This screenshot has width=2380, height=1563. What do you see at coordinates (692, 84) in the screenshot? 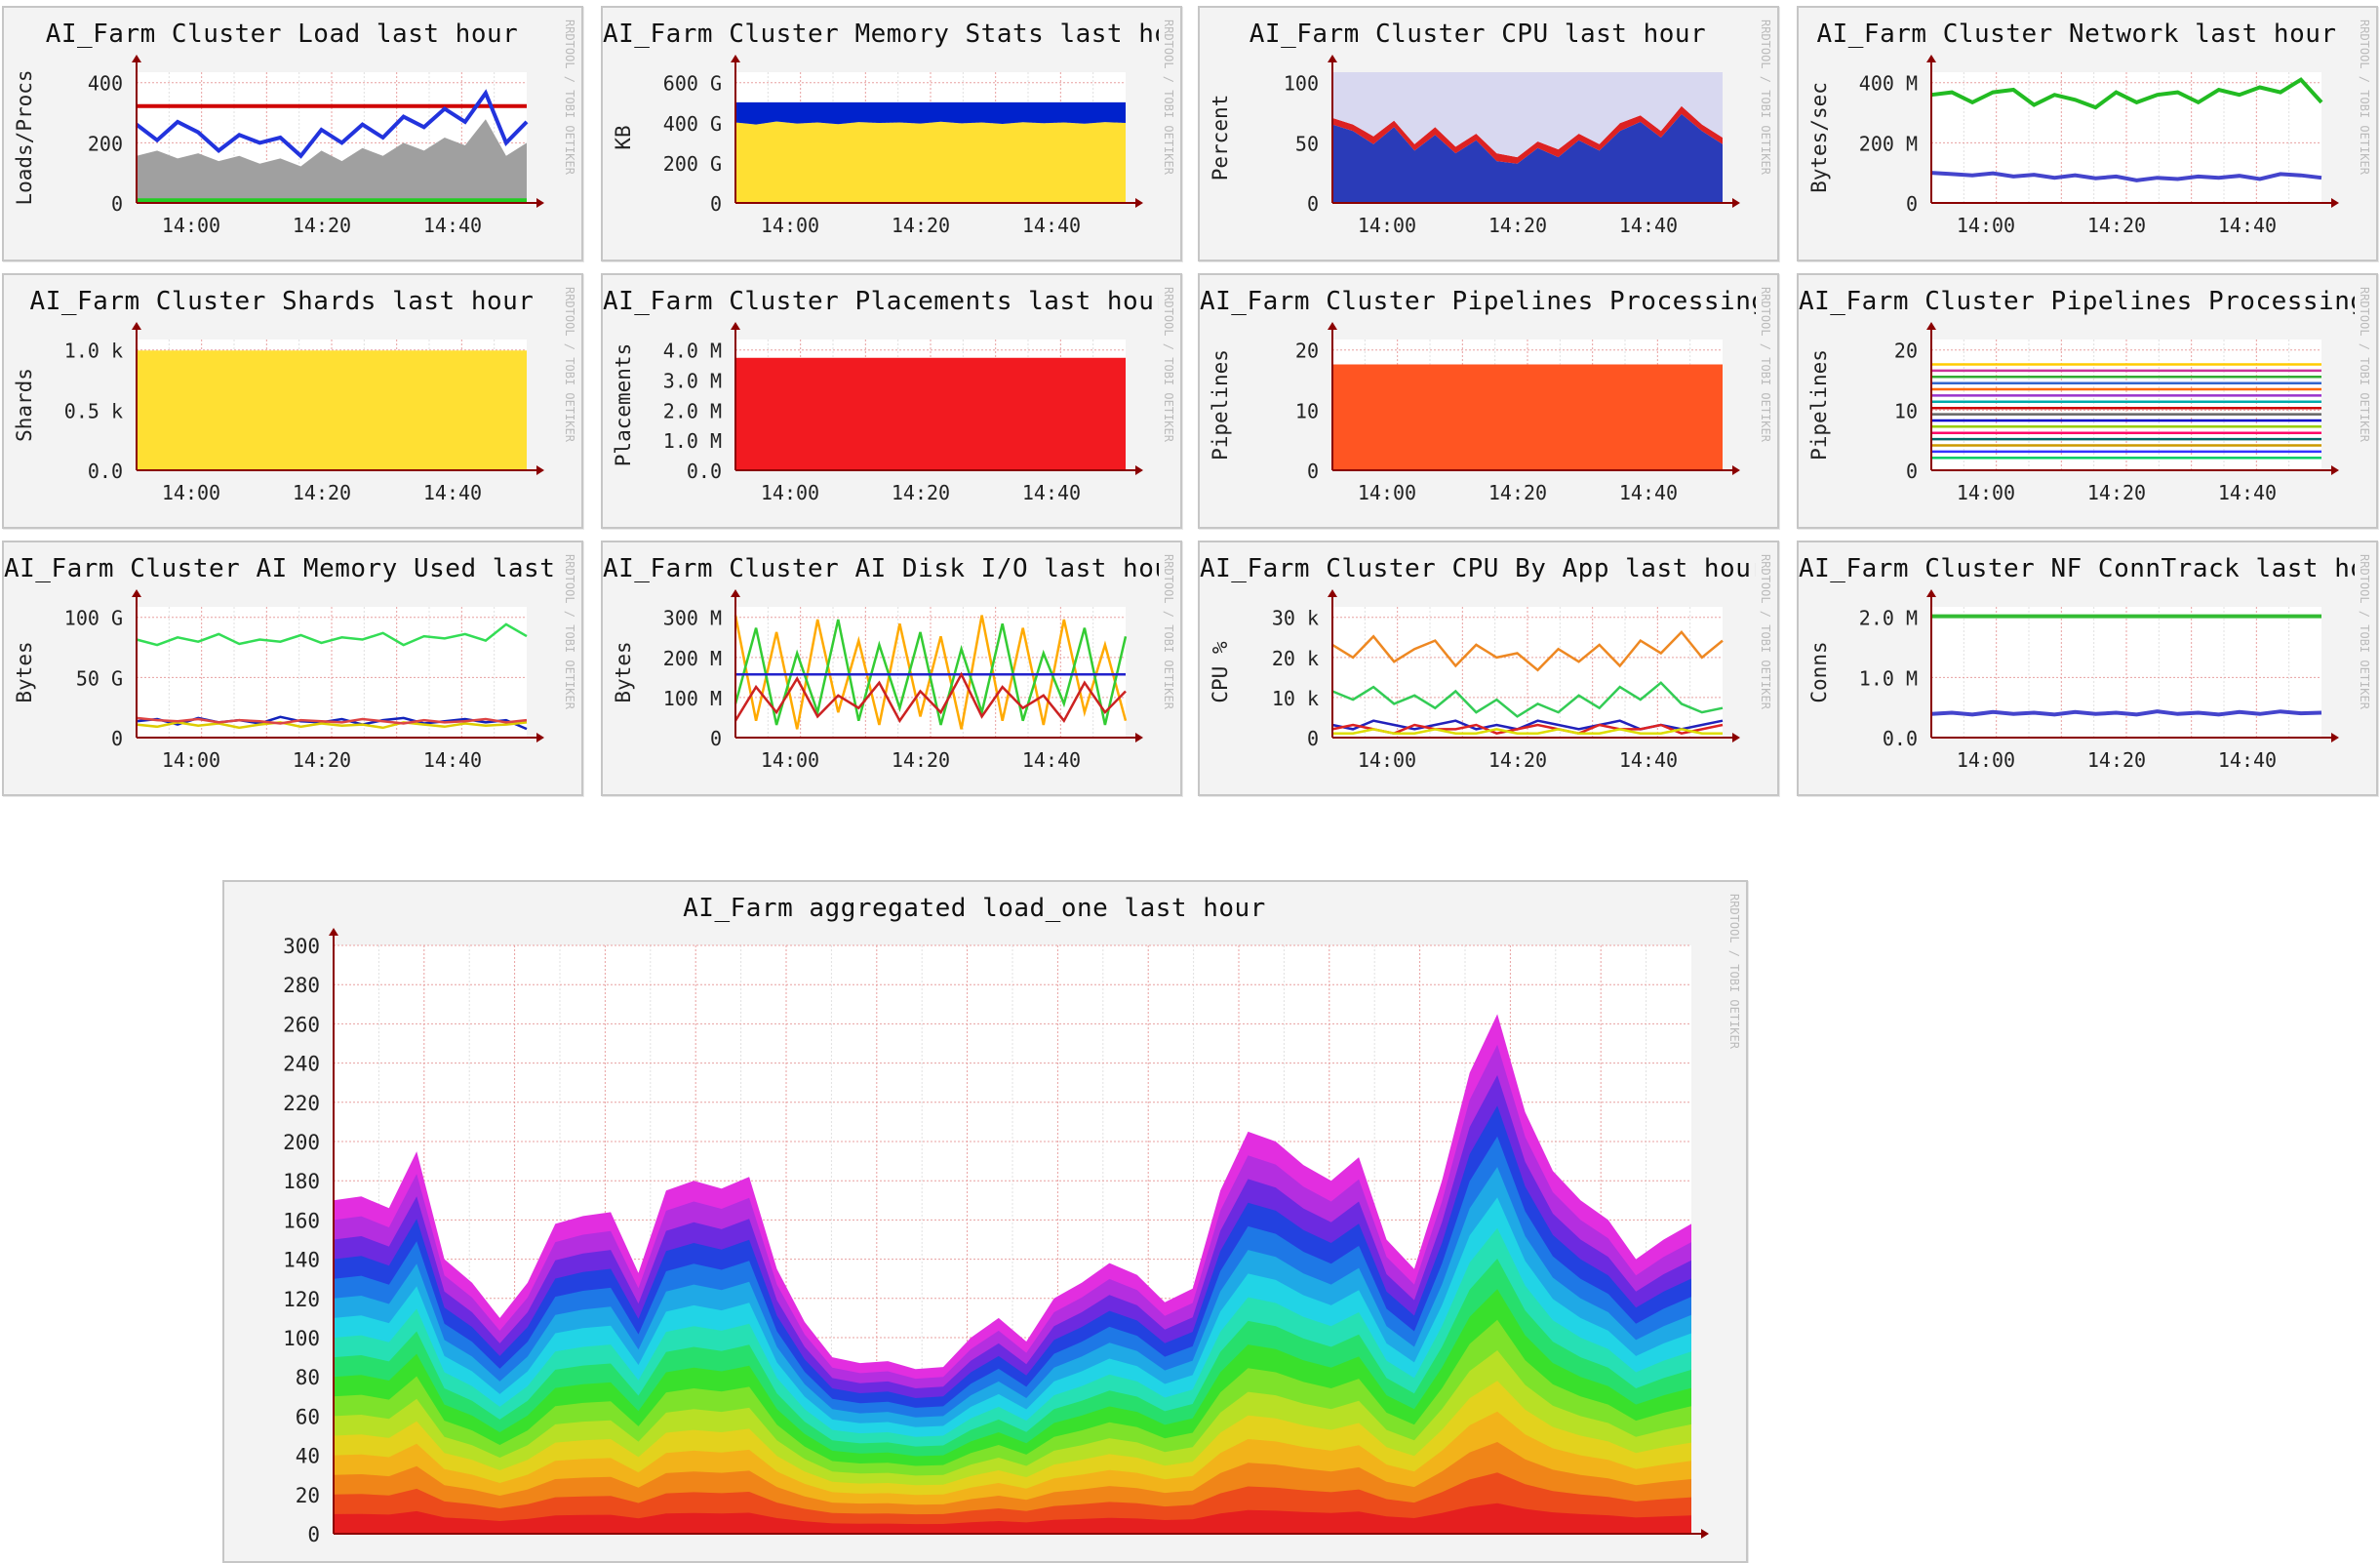
I see `y-tick-label: 600 G` at bounding box center [692, 84].